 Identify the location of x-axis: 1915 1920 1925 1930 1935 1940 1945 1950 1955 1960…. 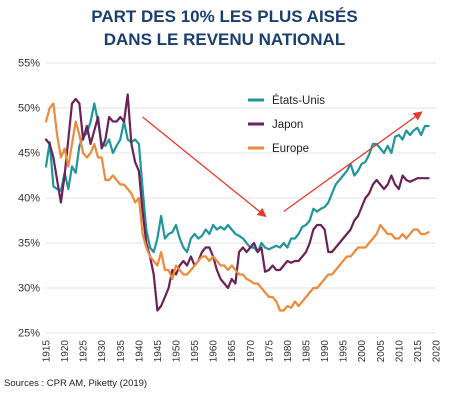
(242, 351).